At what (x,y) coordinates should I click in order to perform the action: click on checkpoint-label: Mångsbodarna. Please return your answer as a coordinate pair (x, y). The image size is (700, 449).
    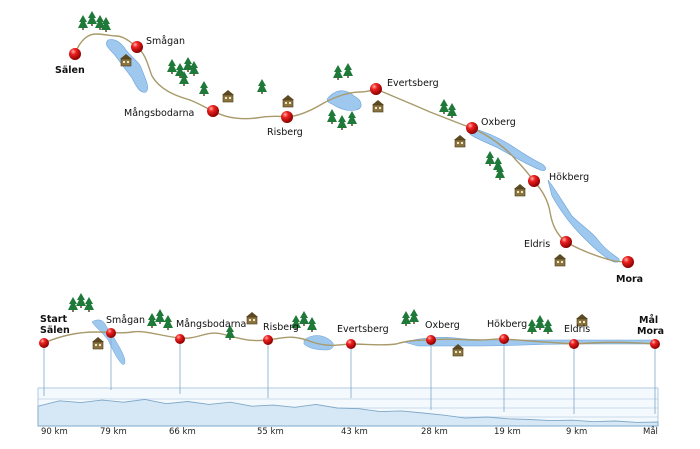
    Looking at the image, I should click on (159, 113).